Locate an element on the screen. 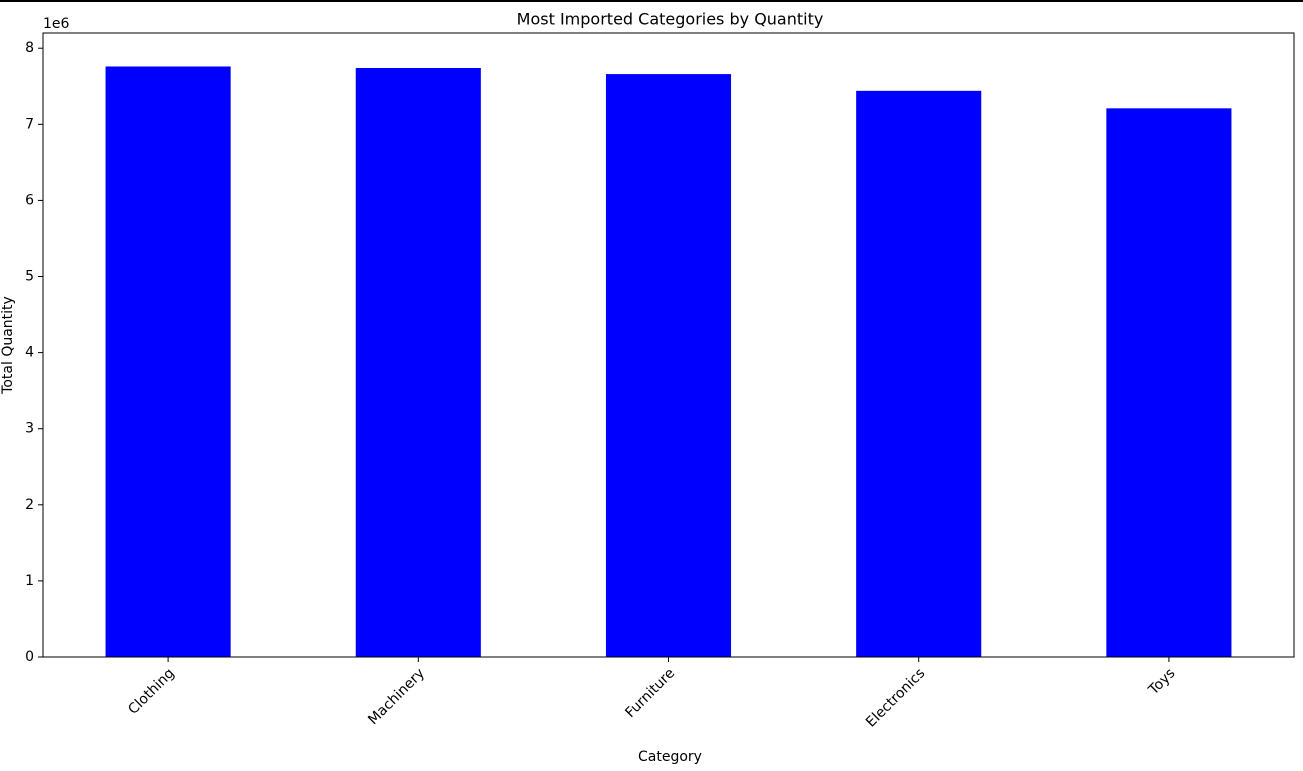 Image resolution: width=1303 pixels, height=771 pixels. y-tick-label: 2 is located at coordinates (29, 505).